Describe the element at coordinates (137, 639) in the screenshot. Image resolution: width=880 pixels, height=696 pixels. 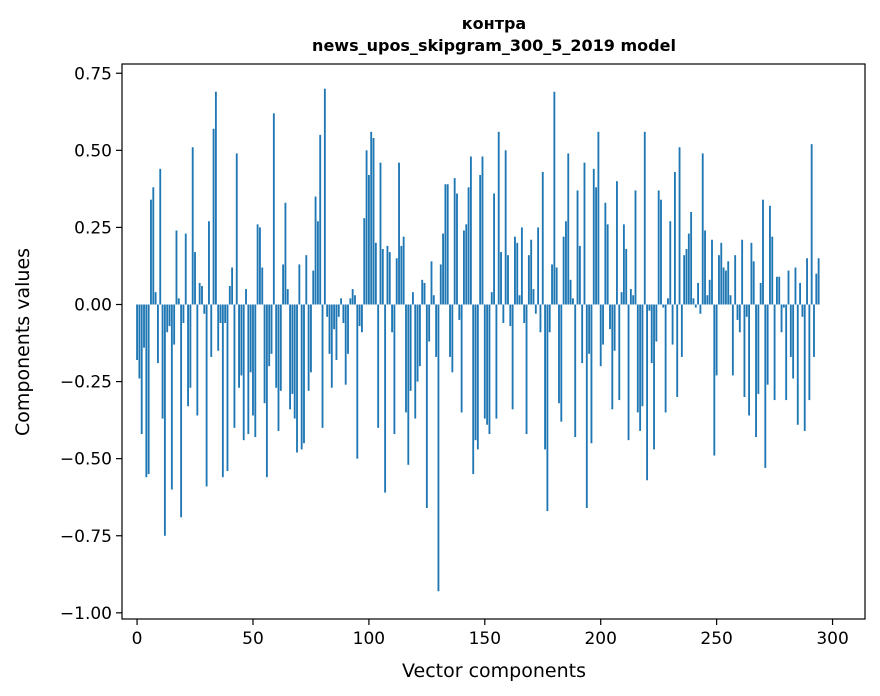
I see `x-tick-label: 0` at that location.